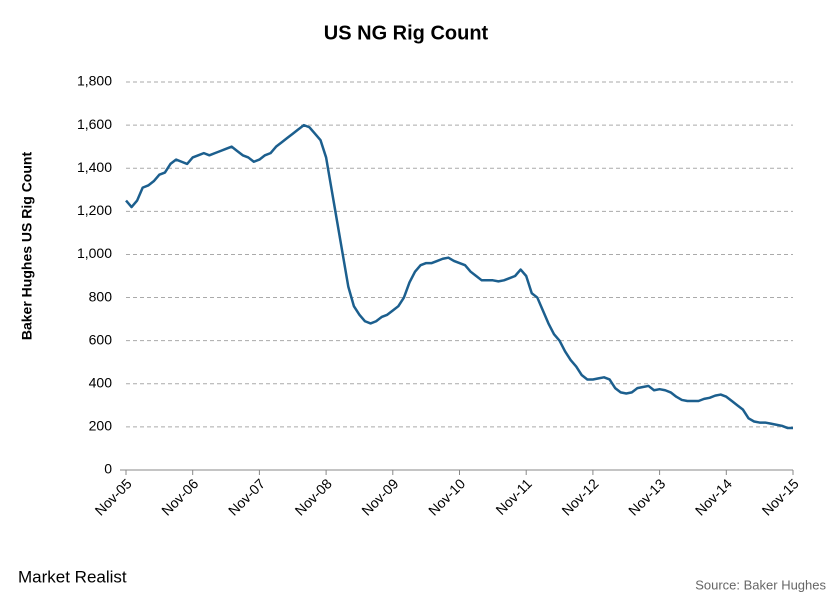 The image size is (840, 600). Describe the element at coordinates (760, 584) in the screenshot. I see `source: Source: Baker Hughes` at that location.